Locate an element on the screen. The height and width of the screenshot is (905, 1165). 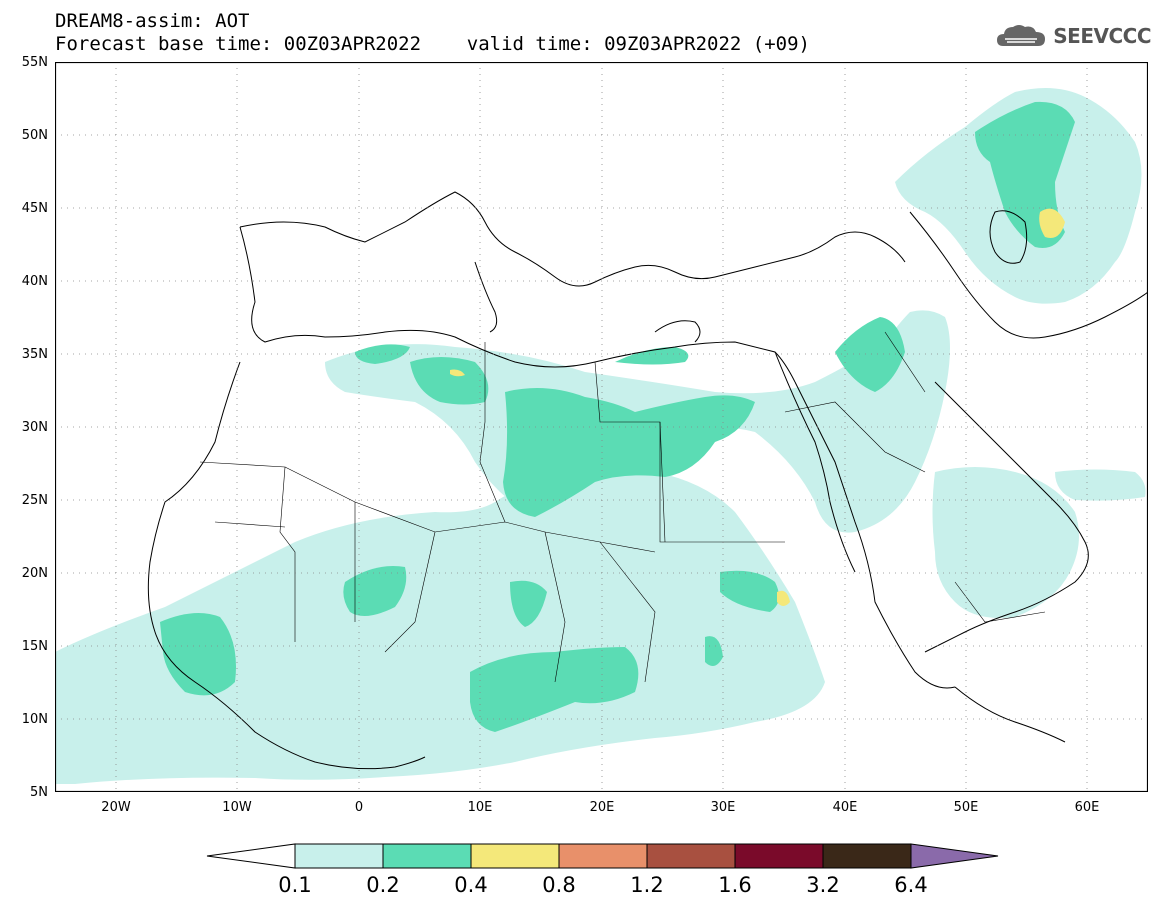
logo: SEEVCCC is located at coordinates (1073, 36).